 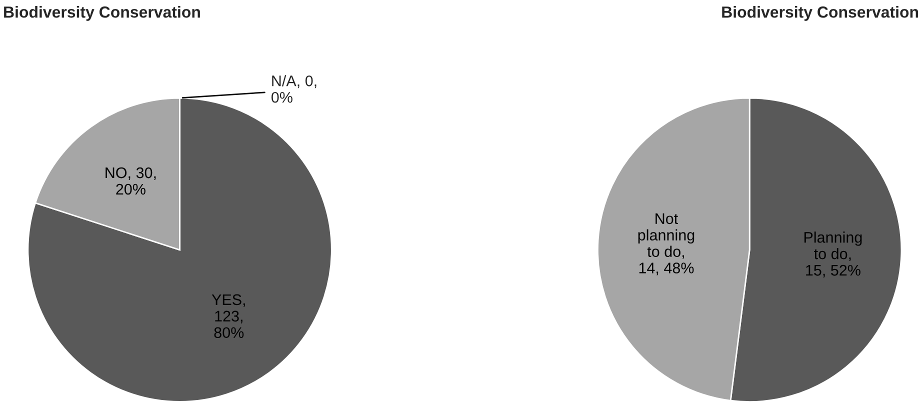 I want to click on slice-label: NO, 30, 20%, so click(x=131, y=181).